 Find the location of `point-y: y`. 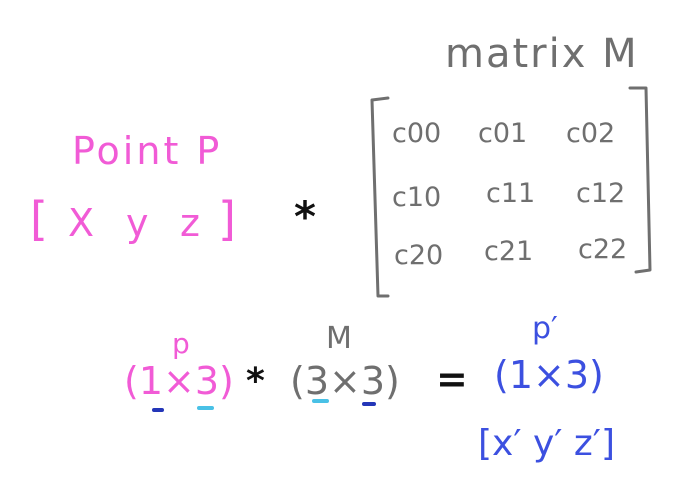

point-y: y is located at coordinates (137, 223).